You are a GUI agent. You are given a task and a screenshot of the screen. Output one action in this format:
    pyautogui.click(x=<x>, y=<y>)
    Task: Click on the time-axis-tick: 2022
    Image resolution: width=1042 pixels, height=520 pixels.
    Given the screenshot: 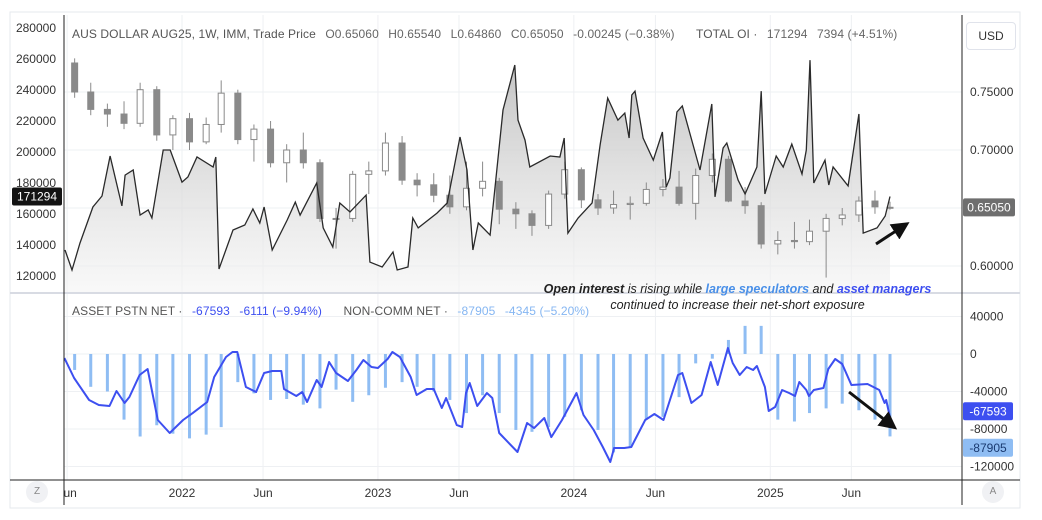 What is the action you would take?
    pyautogui.click(x=182, y=493)
    